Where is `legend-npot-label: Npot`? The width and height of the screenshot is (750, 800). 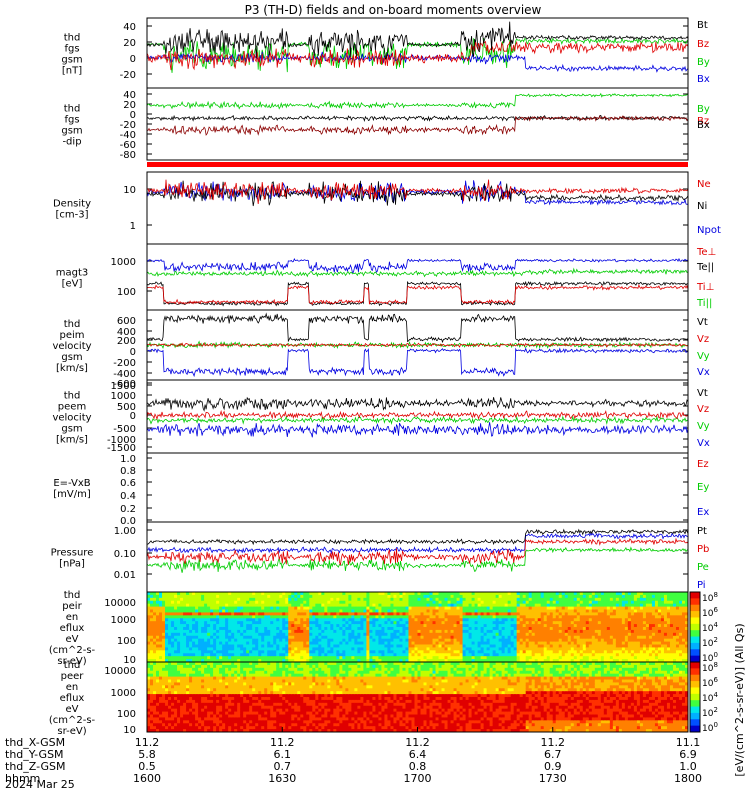 legend-npot-label: Npot is located at coordinates (709, 230).